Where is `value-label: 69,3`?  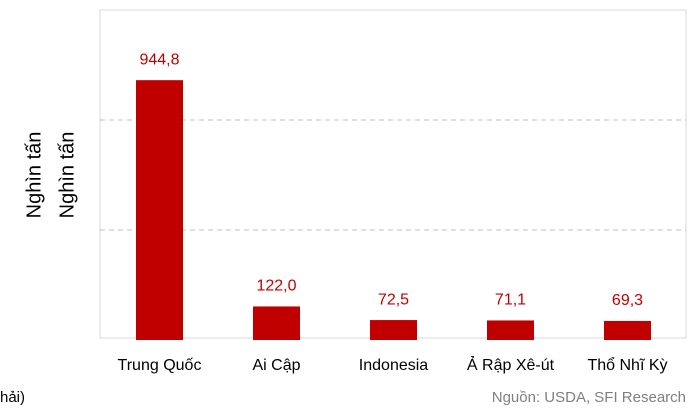 value-label: 69,3 is located at coordinates (627, 300).